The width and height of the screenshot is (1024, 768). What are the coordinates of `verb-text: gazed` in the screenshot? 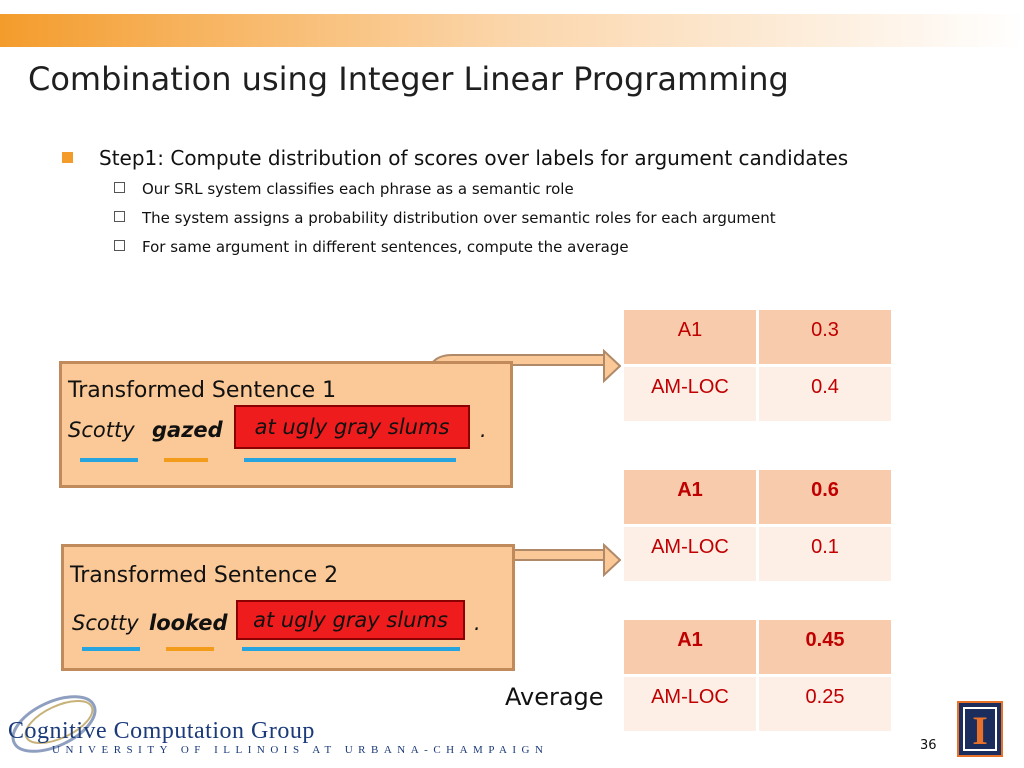 It's located at (187, 430).